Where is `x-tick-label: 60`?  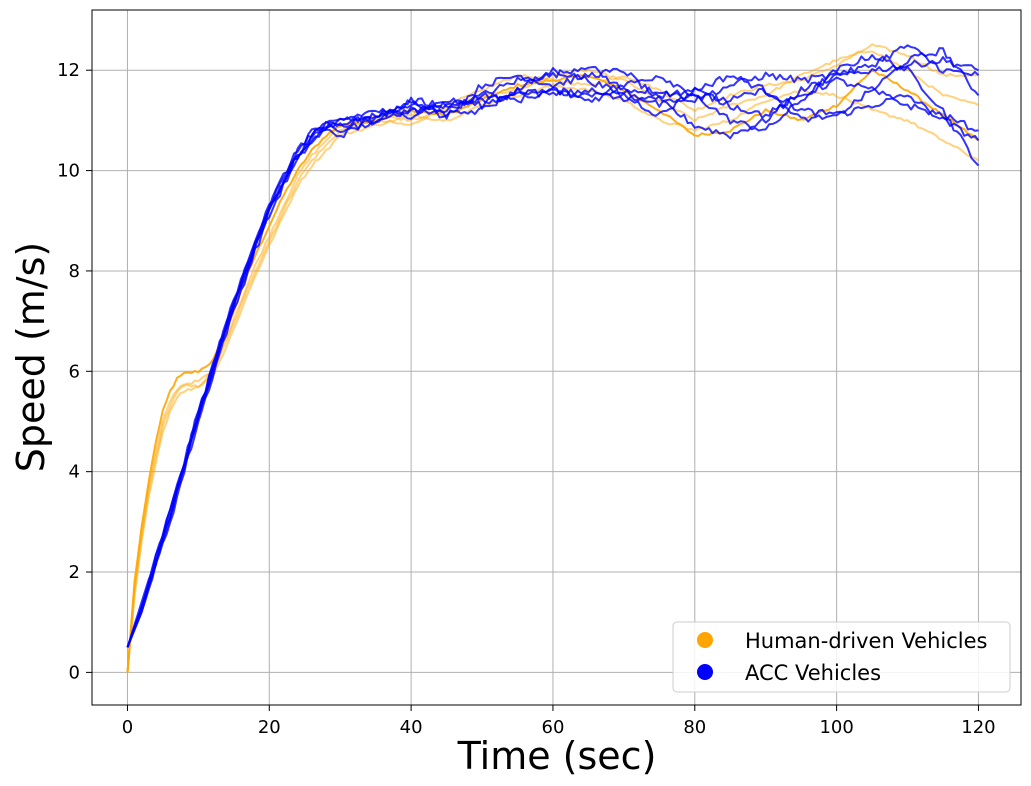
x-tick-label: 60 is located at coordinates (553, 727).